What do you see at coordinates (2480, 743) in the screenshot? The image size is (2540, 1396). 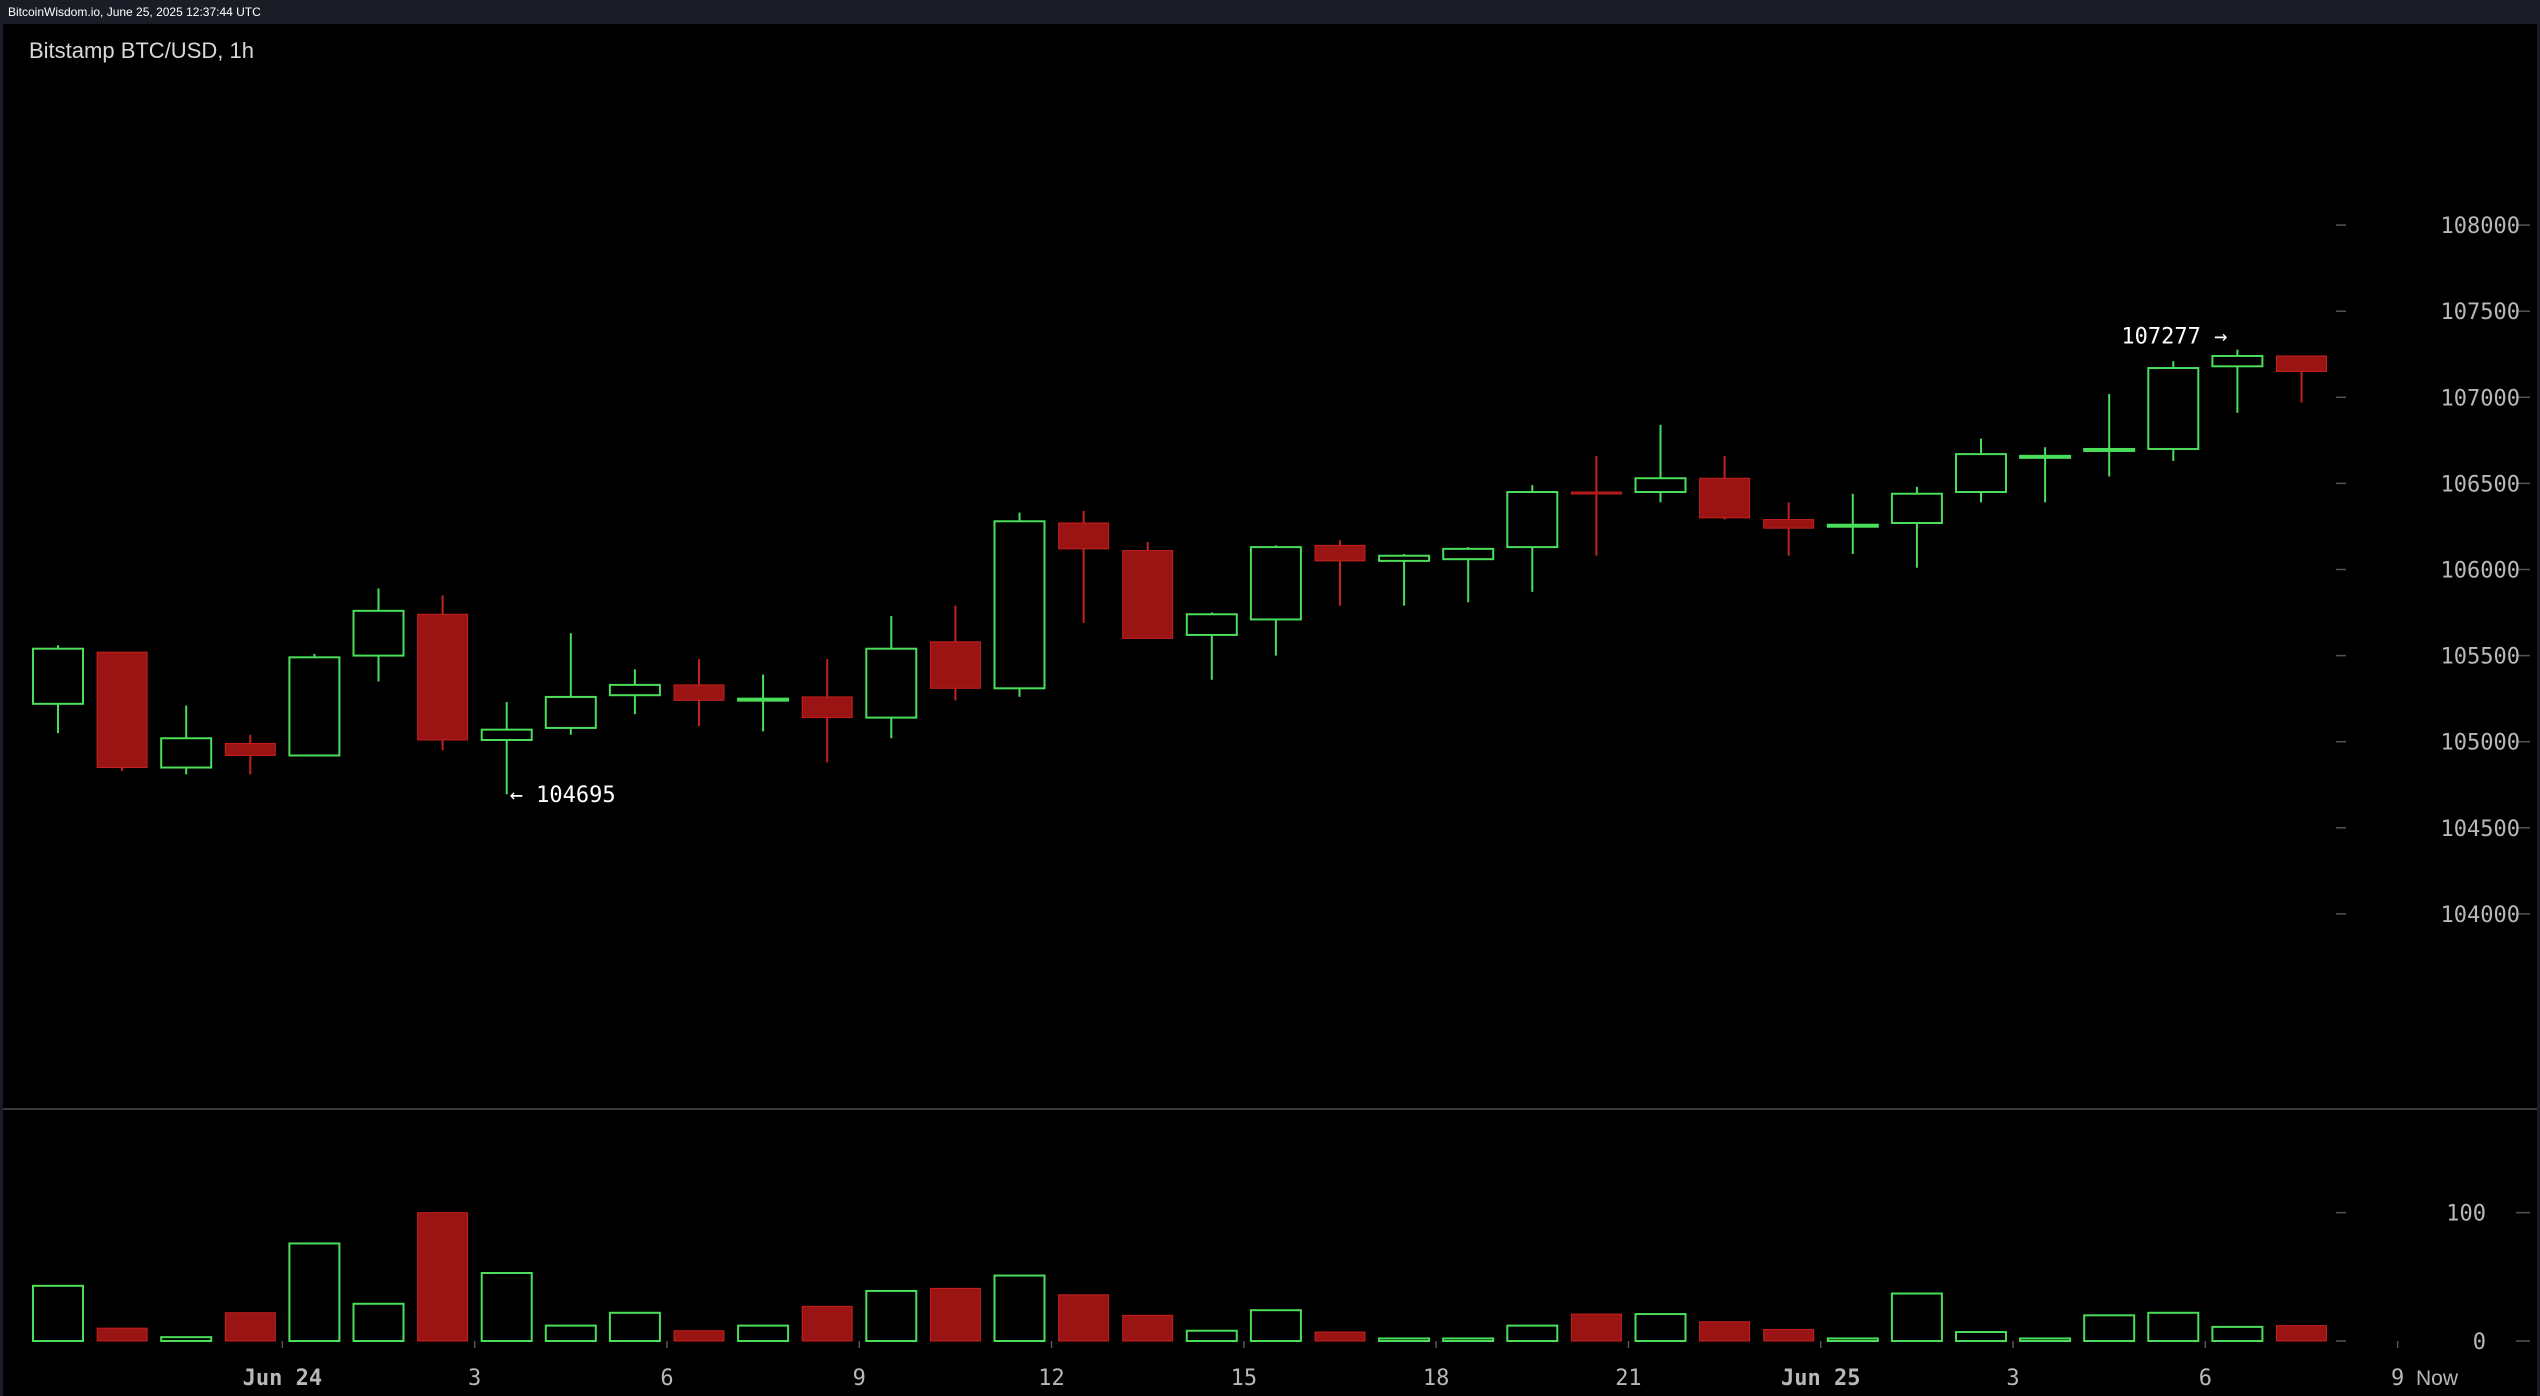 I see `price-tick-label: 105000` at bounding box center [2480, 743].